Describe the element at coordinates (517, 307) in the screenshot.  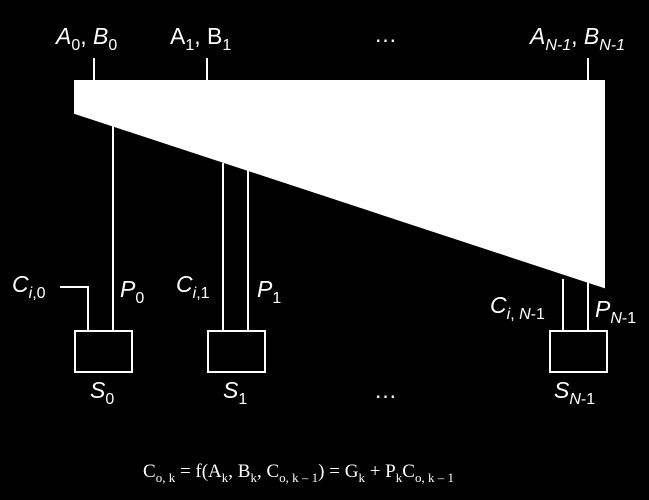
I see `carry-in-label-n-1: Ci, N-1` at that location.